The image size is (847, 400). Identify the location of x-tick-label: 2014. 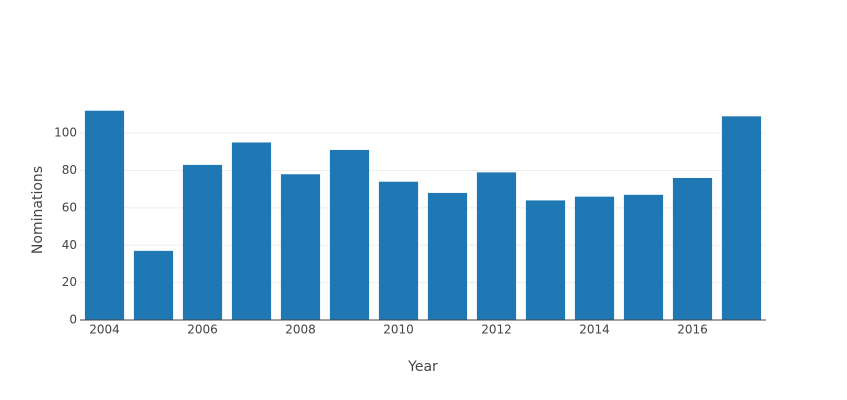
(594, 330).